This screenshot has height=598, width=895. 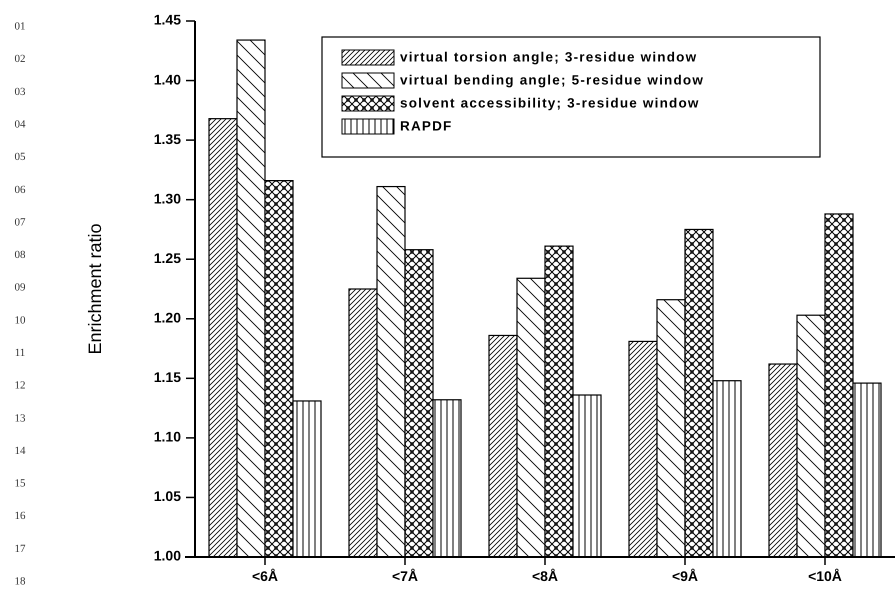 What do you see at coordinates (168, 436) in the screenshot?
I see `y-tick-label: 1.10` at bounding box center [168, 436].